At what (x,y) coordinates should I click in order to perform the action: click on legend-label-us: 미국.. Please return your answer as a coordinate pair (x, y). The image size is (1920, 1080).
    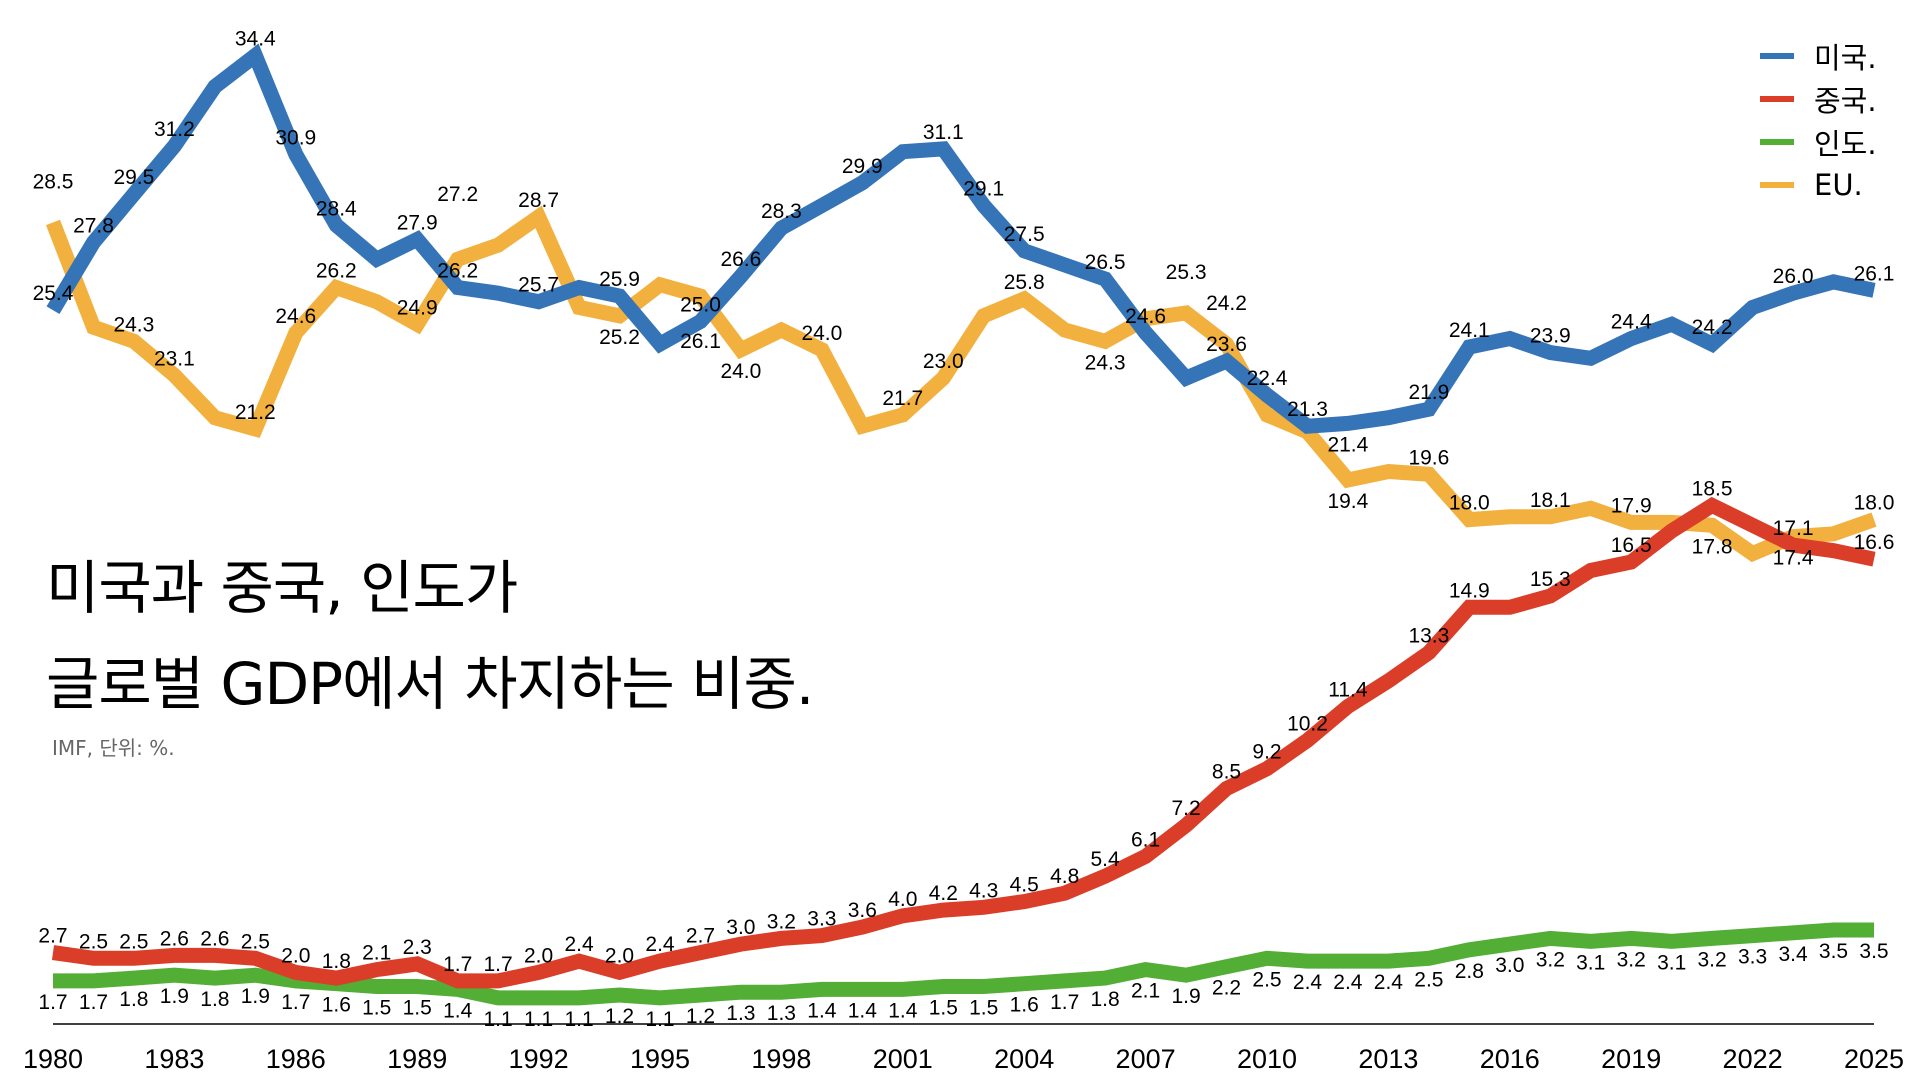
    Looking at the image, I should click on (1845, 57).